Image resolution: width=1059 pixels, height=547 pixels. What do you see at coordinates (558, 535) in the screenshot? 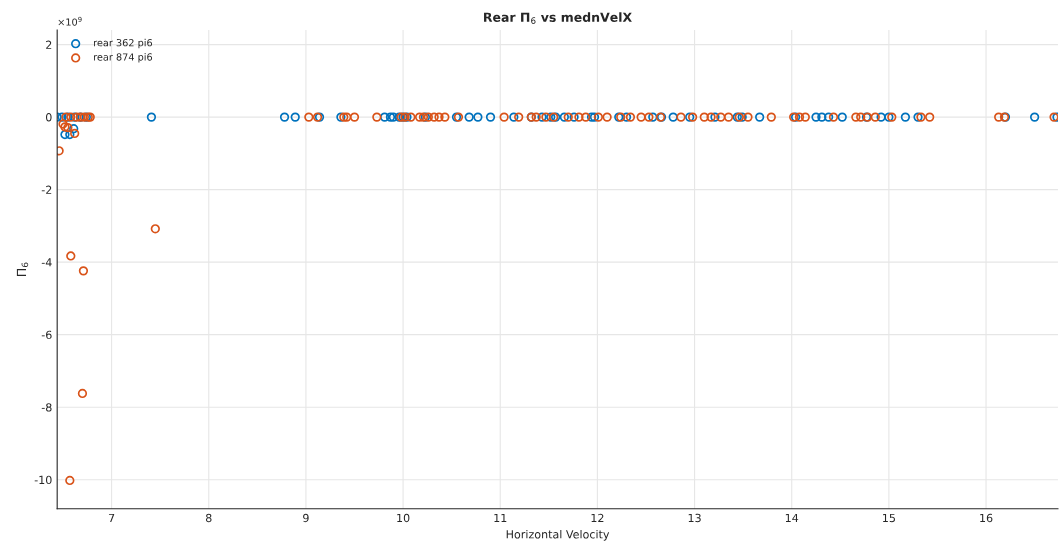
I see `x-axis-title: Horizontal Velocity` at bounding box center [558, 535].